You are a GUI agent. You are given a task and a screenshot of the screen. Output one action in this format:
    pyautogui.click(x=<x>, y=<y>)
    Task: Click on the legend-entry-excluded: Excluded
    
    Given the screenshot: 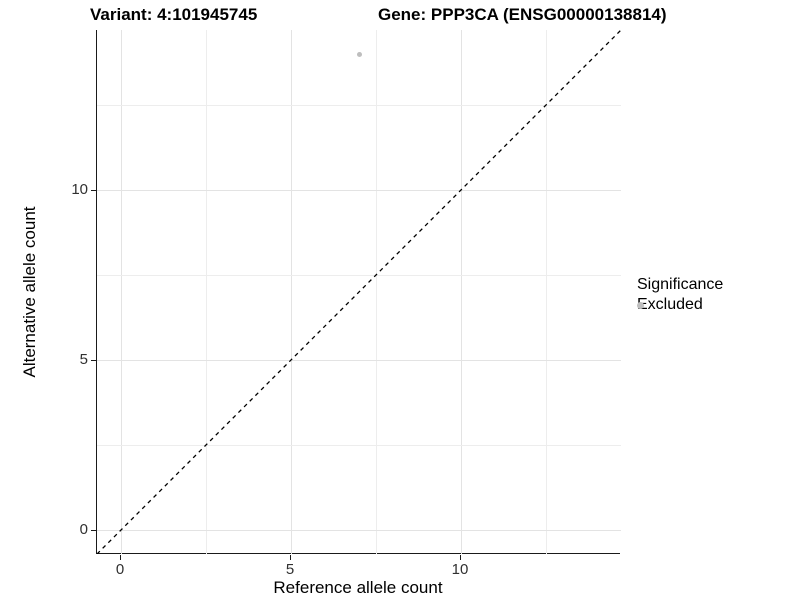 What is the action you would take?
    pyautogui.click(x=680, y=305)
    